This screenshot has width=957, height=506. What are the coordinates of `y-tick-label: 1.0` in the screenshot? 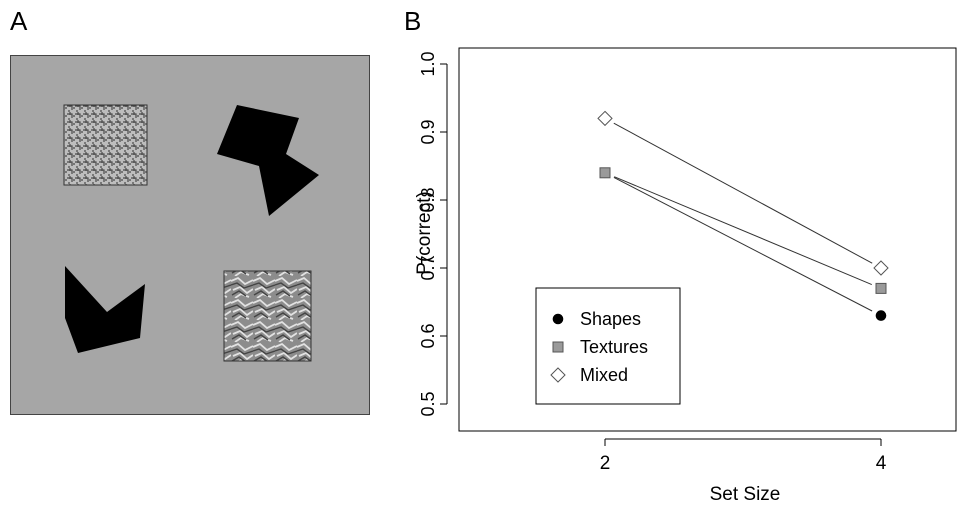 It's located at (428, 63).